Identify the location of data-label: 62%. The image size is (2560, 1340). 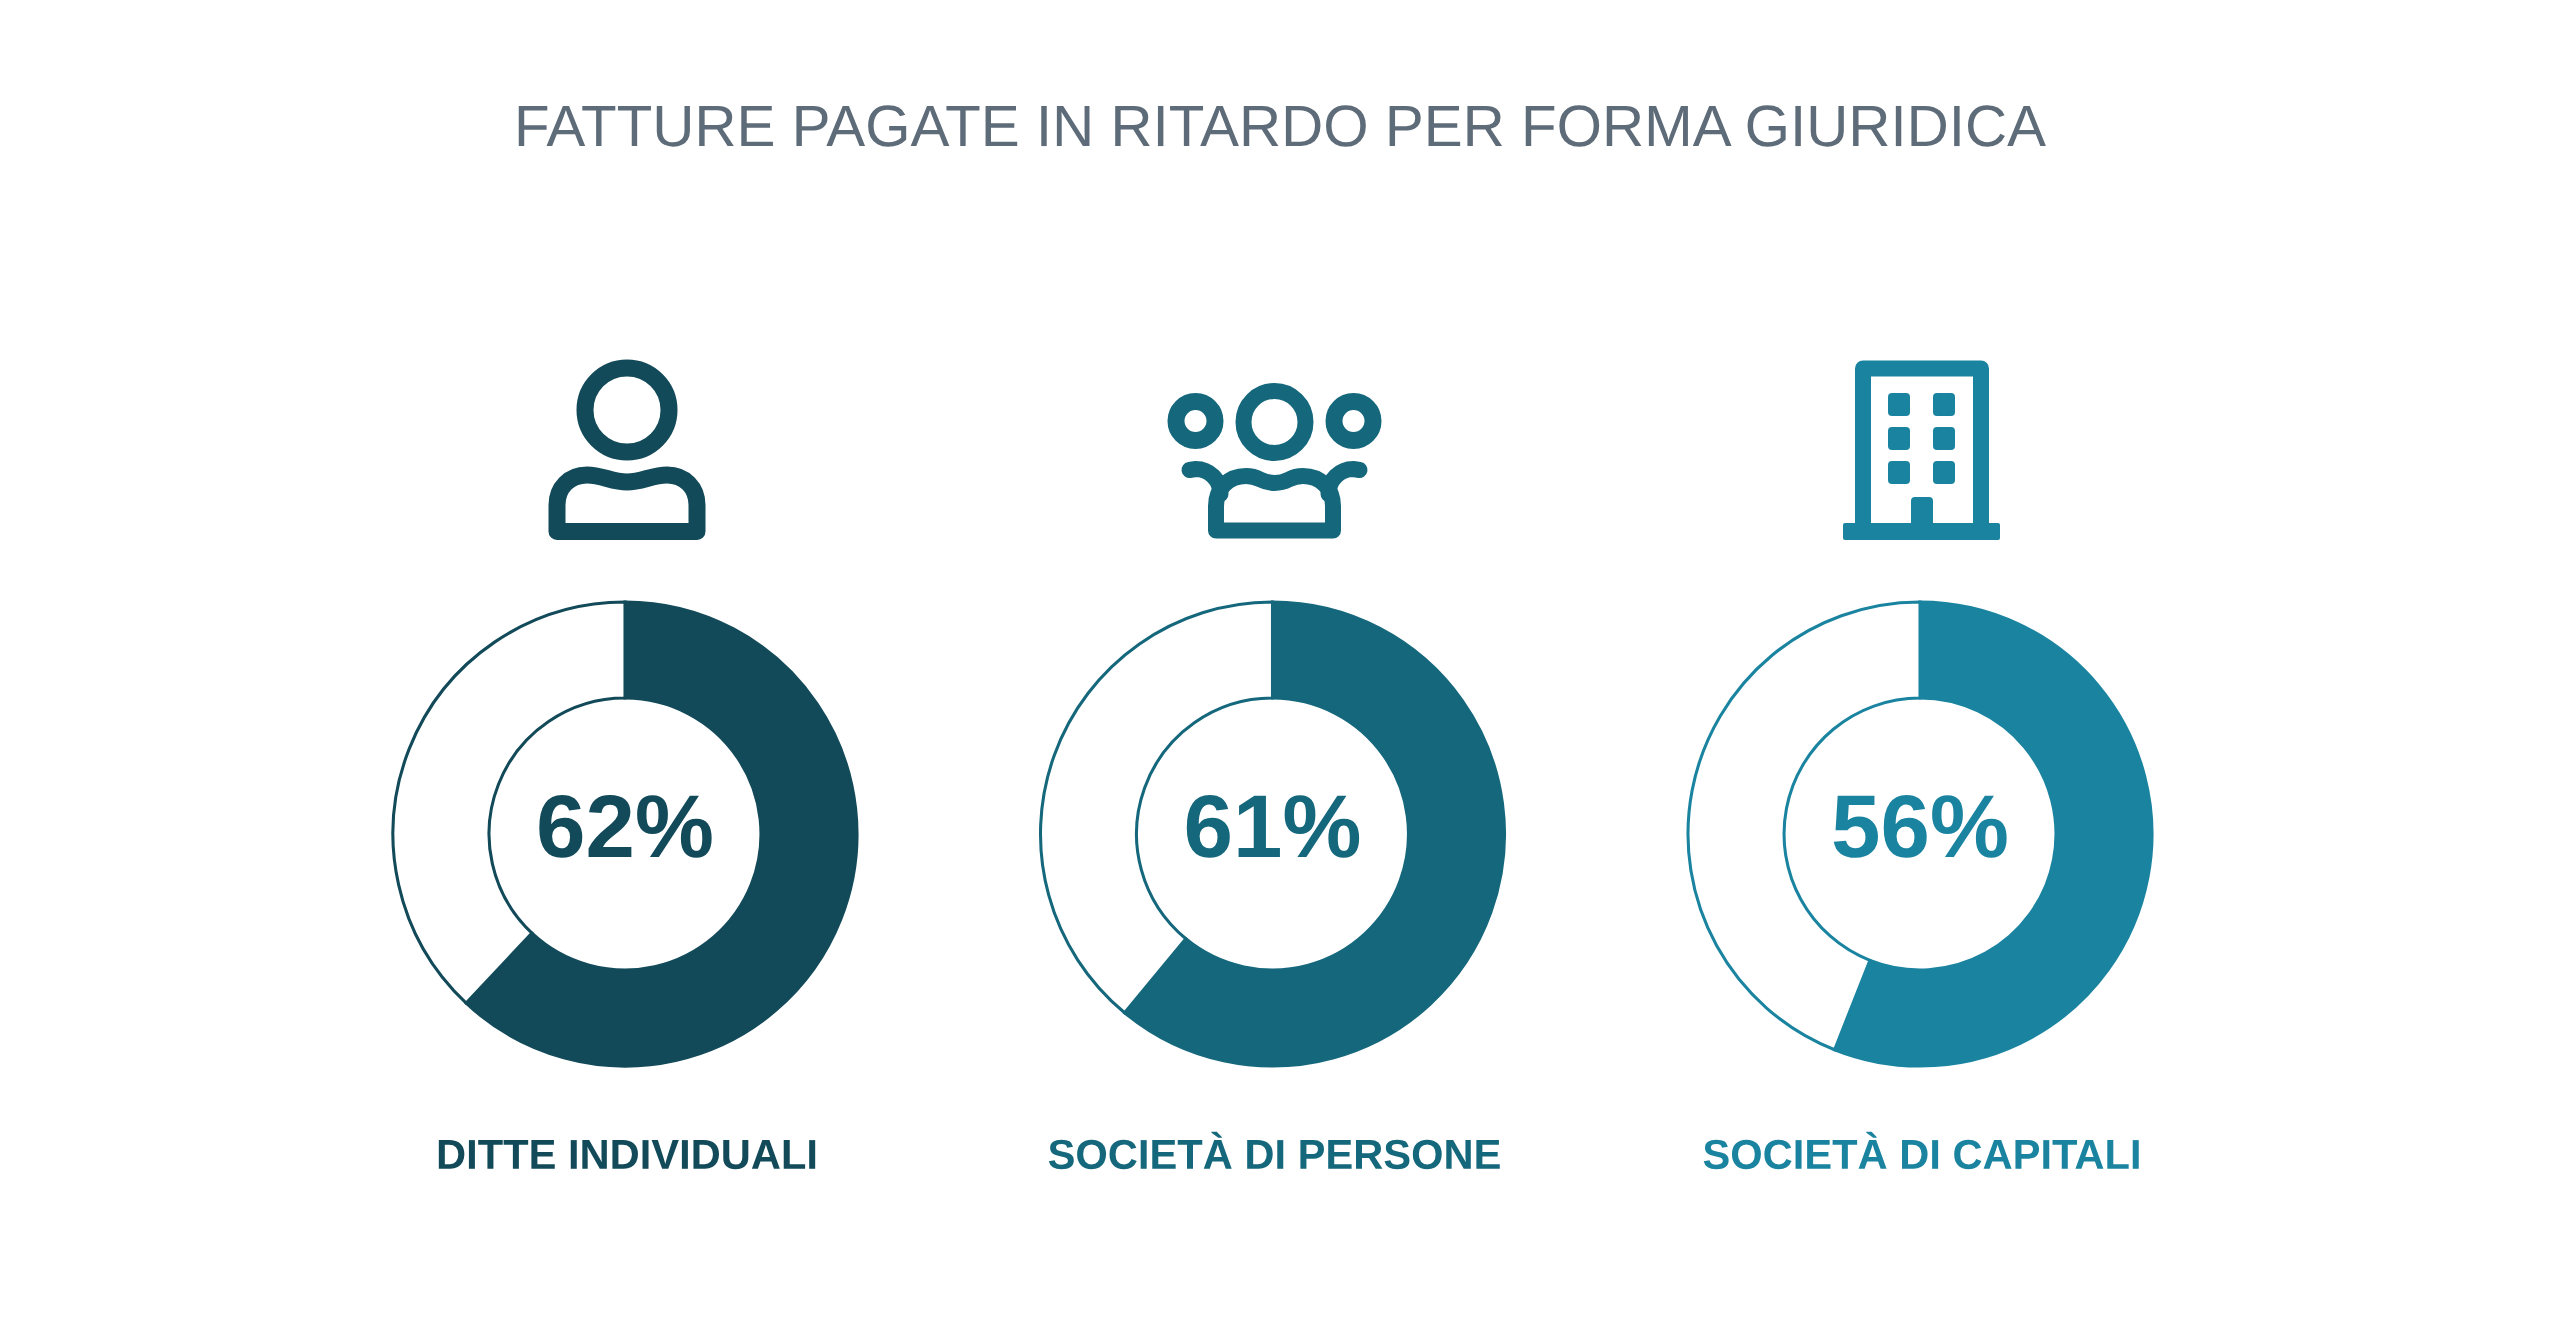
(625, 826).